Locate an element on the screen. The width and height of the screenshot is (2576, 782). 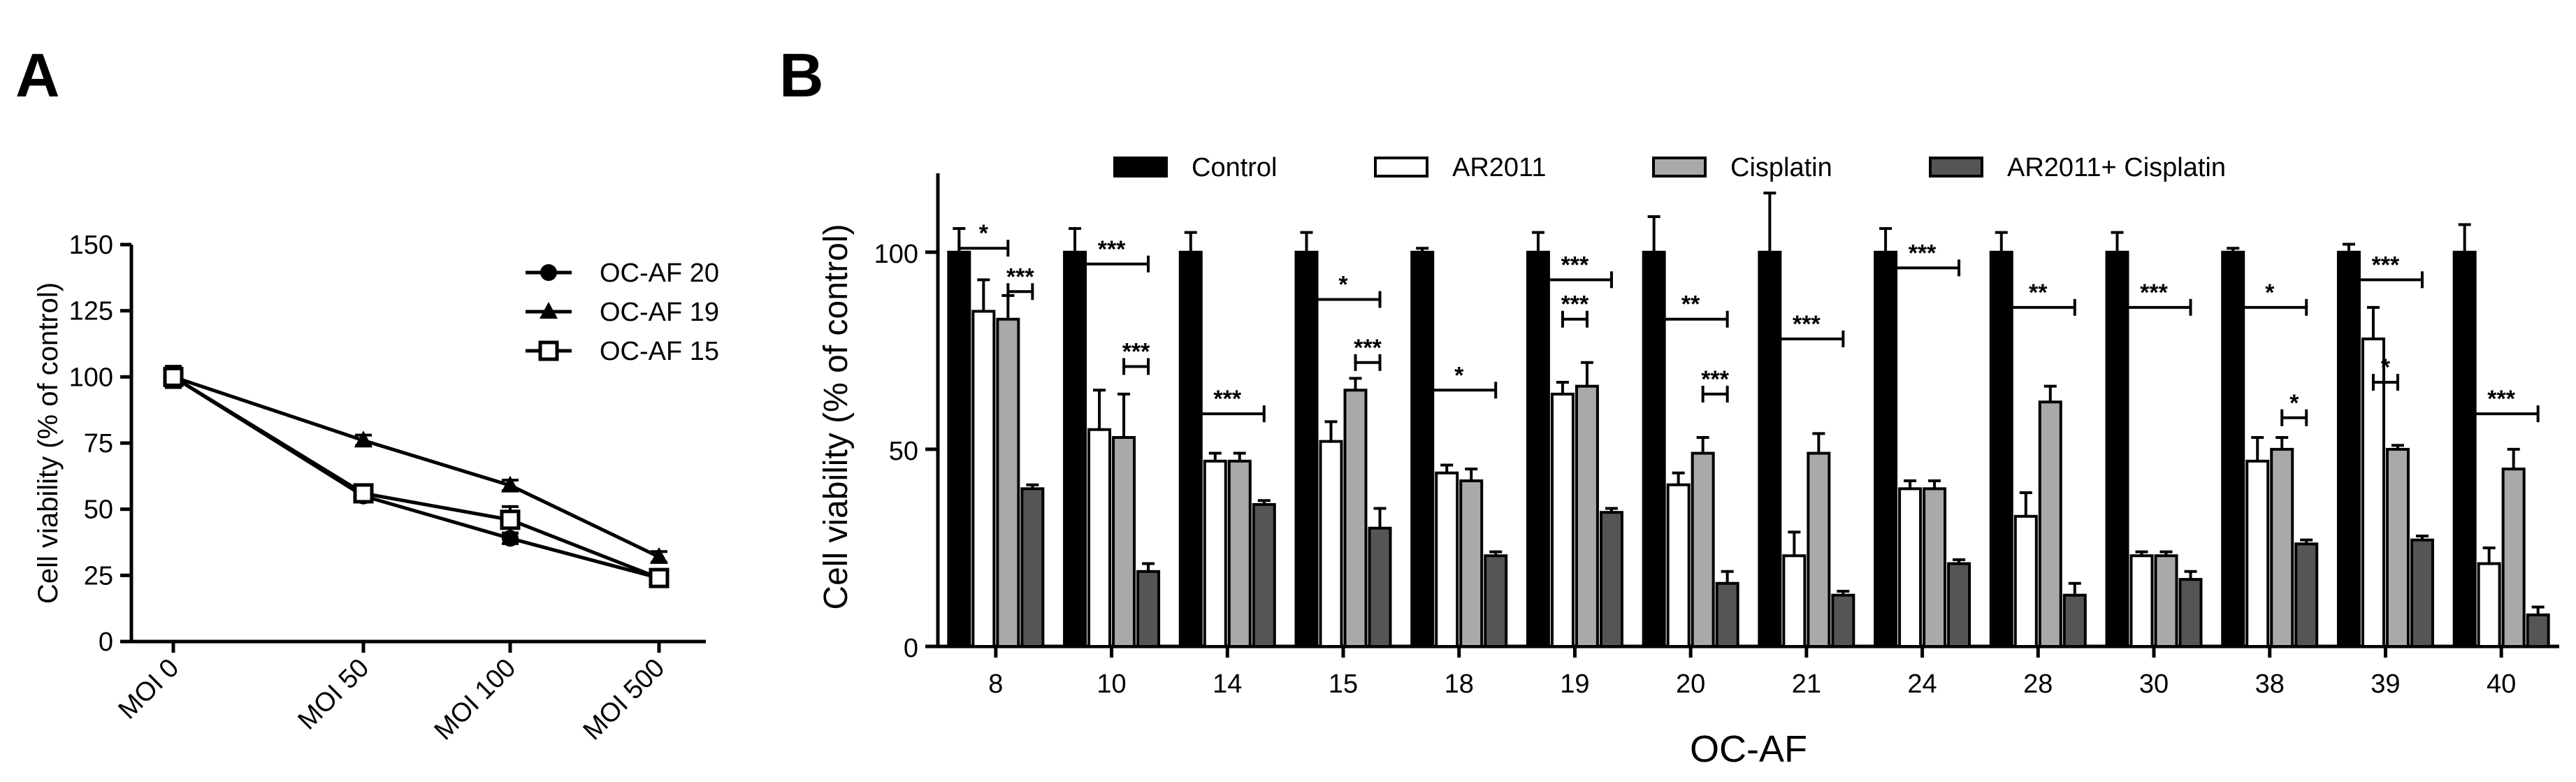
x-tick-label: 38 is located at coordinates (2270, 684).